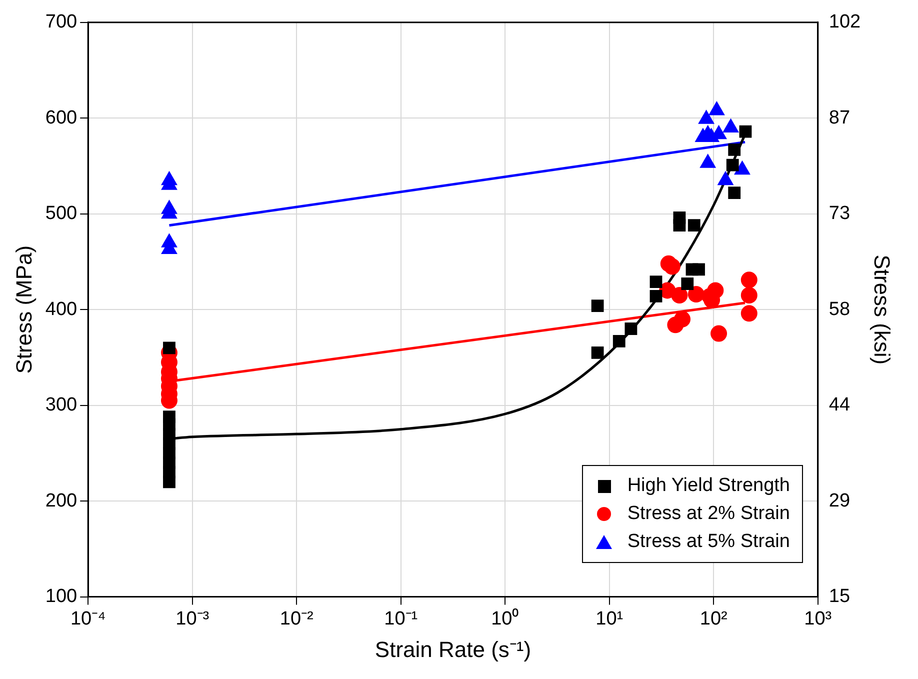  What do you see at coordinates (708, 514) in the screenshot?
I see `legend-label: Stress at 2% Strain` at bounding box center [708, 514].